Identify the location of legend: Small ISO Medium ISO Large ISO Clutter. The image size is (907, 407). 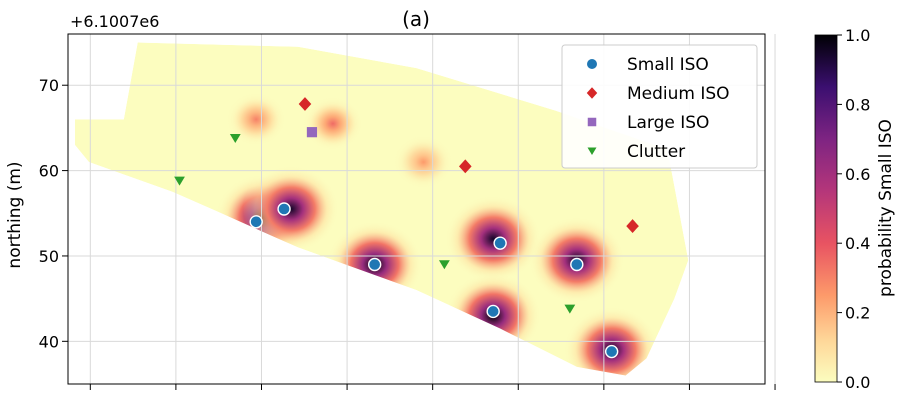
(659, 106).